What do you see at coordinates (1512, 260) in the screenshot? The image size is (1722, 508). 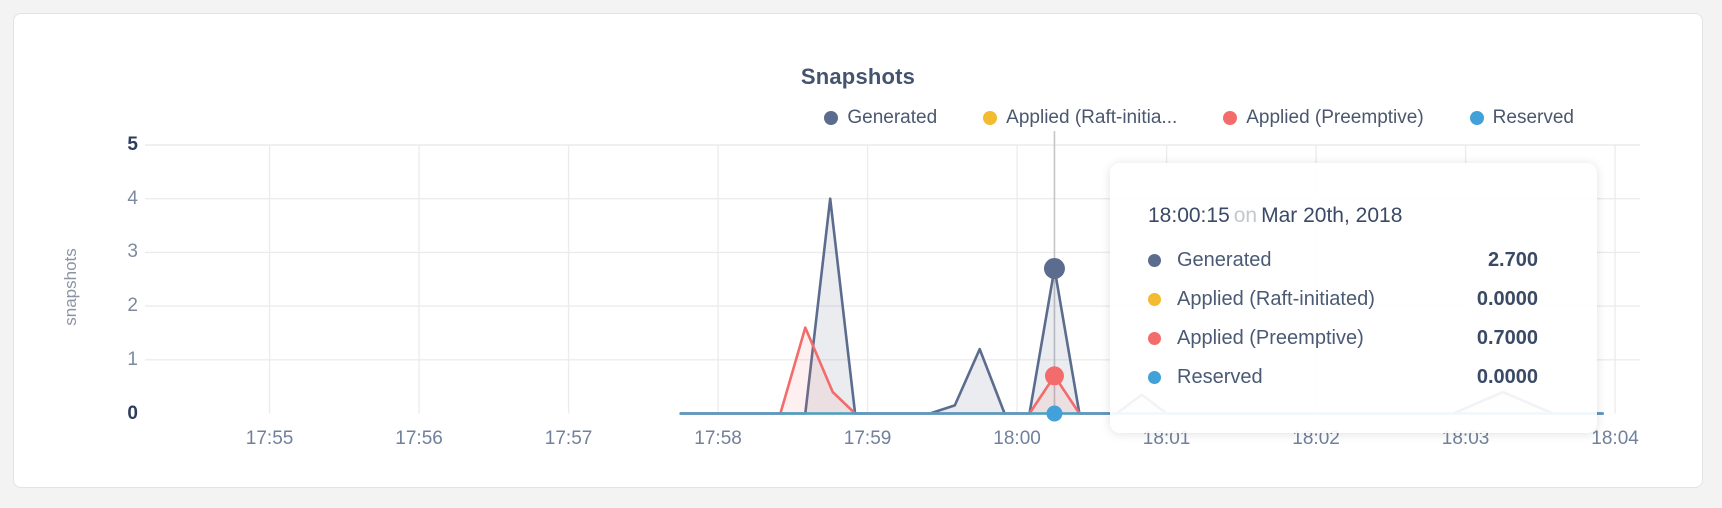 I see `tooltip-series-value: 2.700` at bounding box center [1512, 260].